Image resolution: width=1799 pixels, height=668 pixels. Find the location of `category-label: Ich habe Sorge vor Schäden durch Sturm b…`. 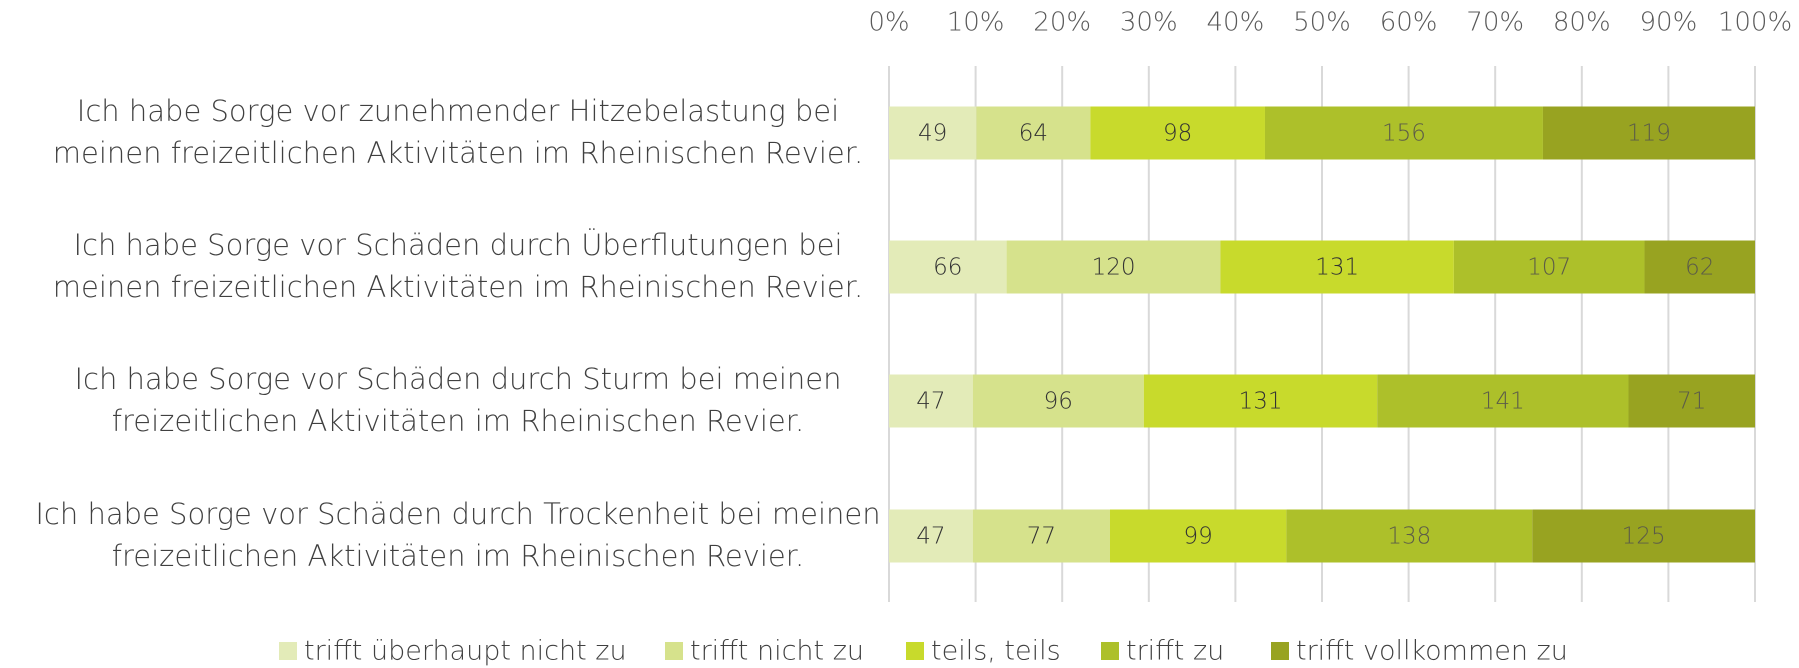

category-label: Ich habe Sorge vor Schäden durch Sturm b… is located at coordinates (457, 379).